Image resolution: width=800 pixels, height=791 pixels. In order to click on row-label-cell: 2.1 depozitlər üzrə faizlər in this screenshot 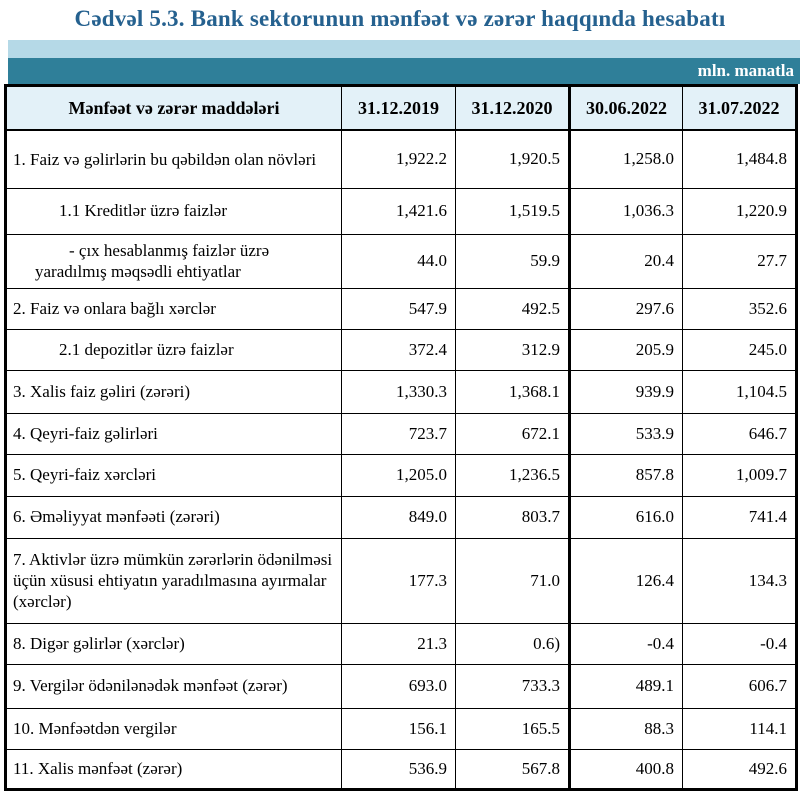, I will do `click(173, 349)`.